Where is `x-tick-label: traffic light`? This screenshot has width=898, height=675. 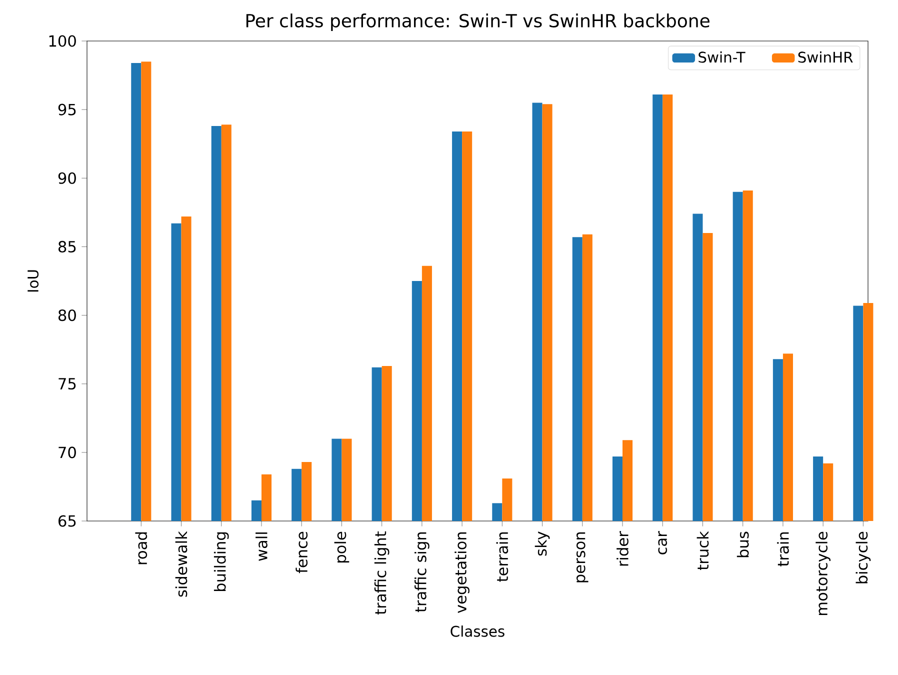
x-tick-label: traffic light is located at coordinates (382, 572).